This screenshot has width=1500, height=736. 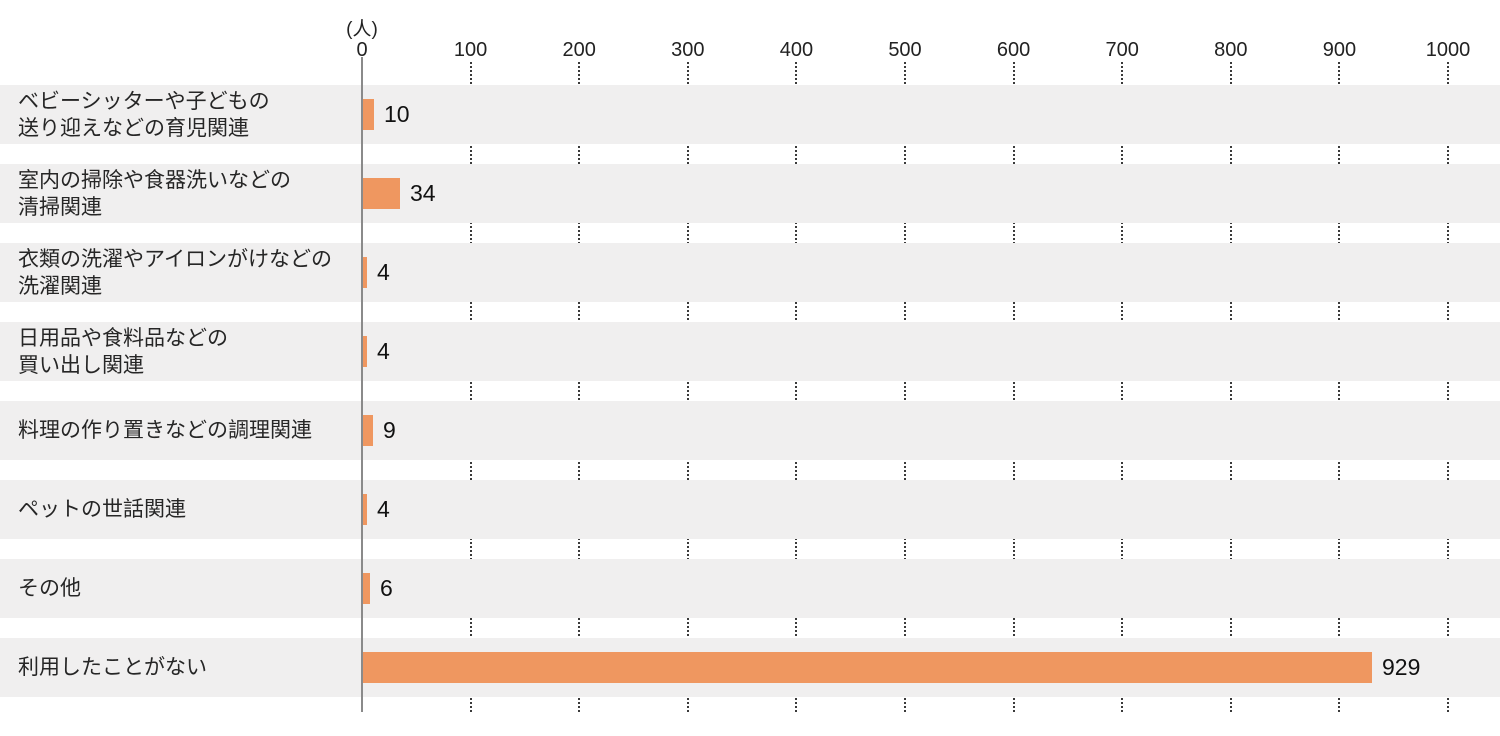 What do you see at coordinates (750, 193) in the screenshot?
I see `chart-row: 室内の掃除や食器洗いなどの 清掃関連 34` at bounding box center [750, 193].